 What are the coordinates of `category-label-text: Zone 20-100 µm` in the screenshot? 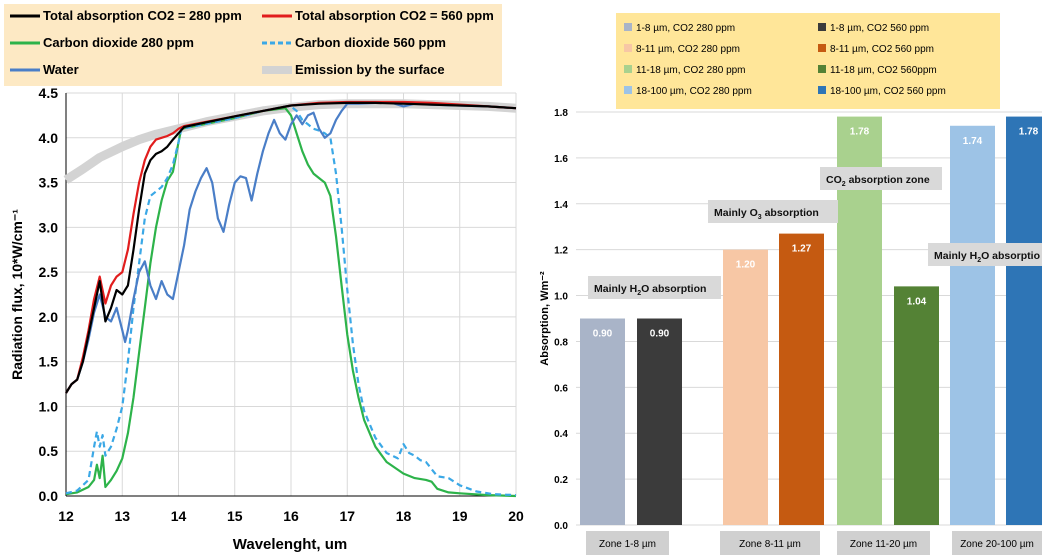 It's located at (997, 544).